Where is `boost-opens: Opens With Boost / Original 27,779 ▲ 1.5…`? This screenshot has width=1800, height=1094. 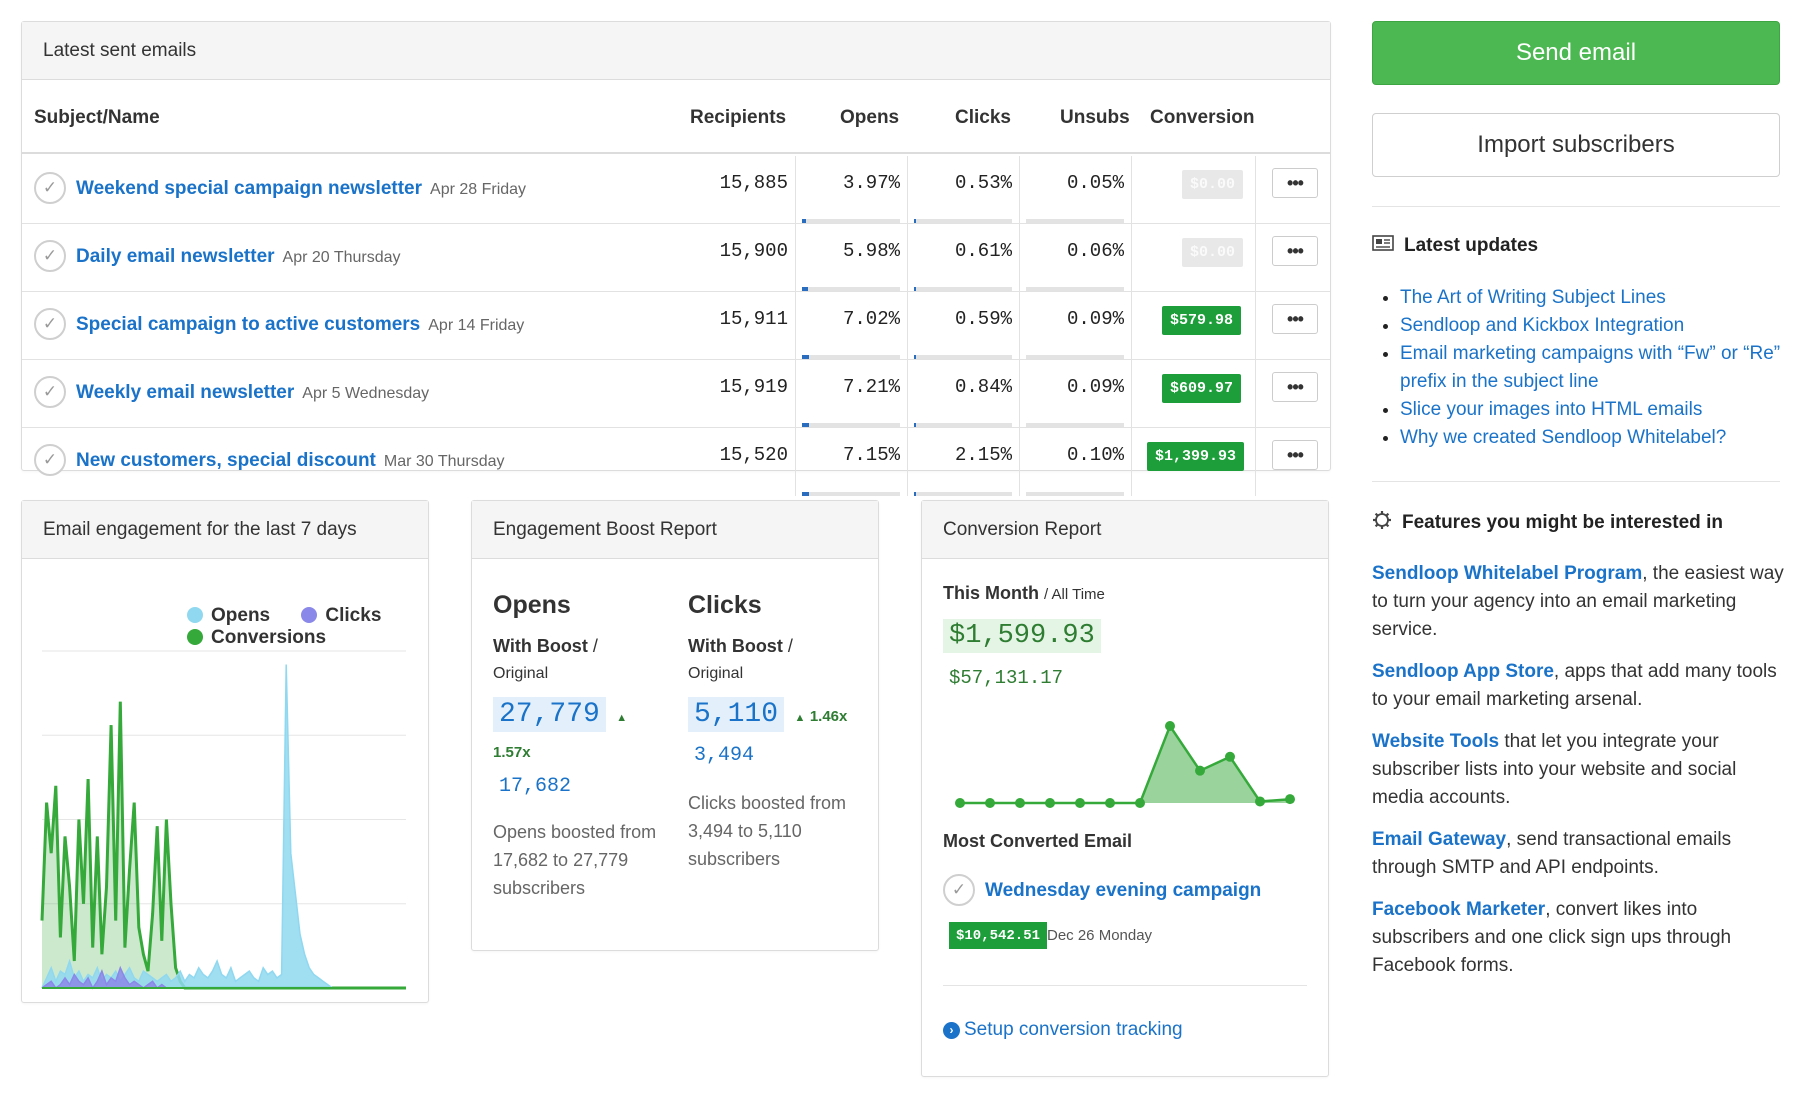
boost-opens: Opens With Boost / Original 27,779 ▲ 1.5… is located at coordinates (583, 746).